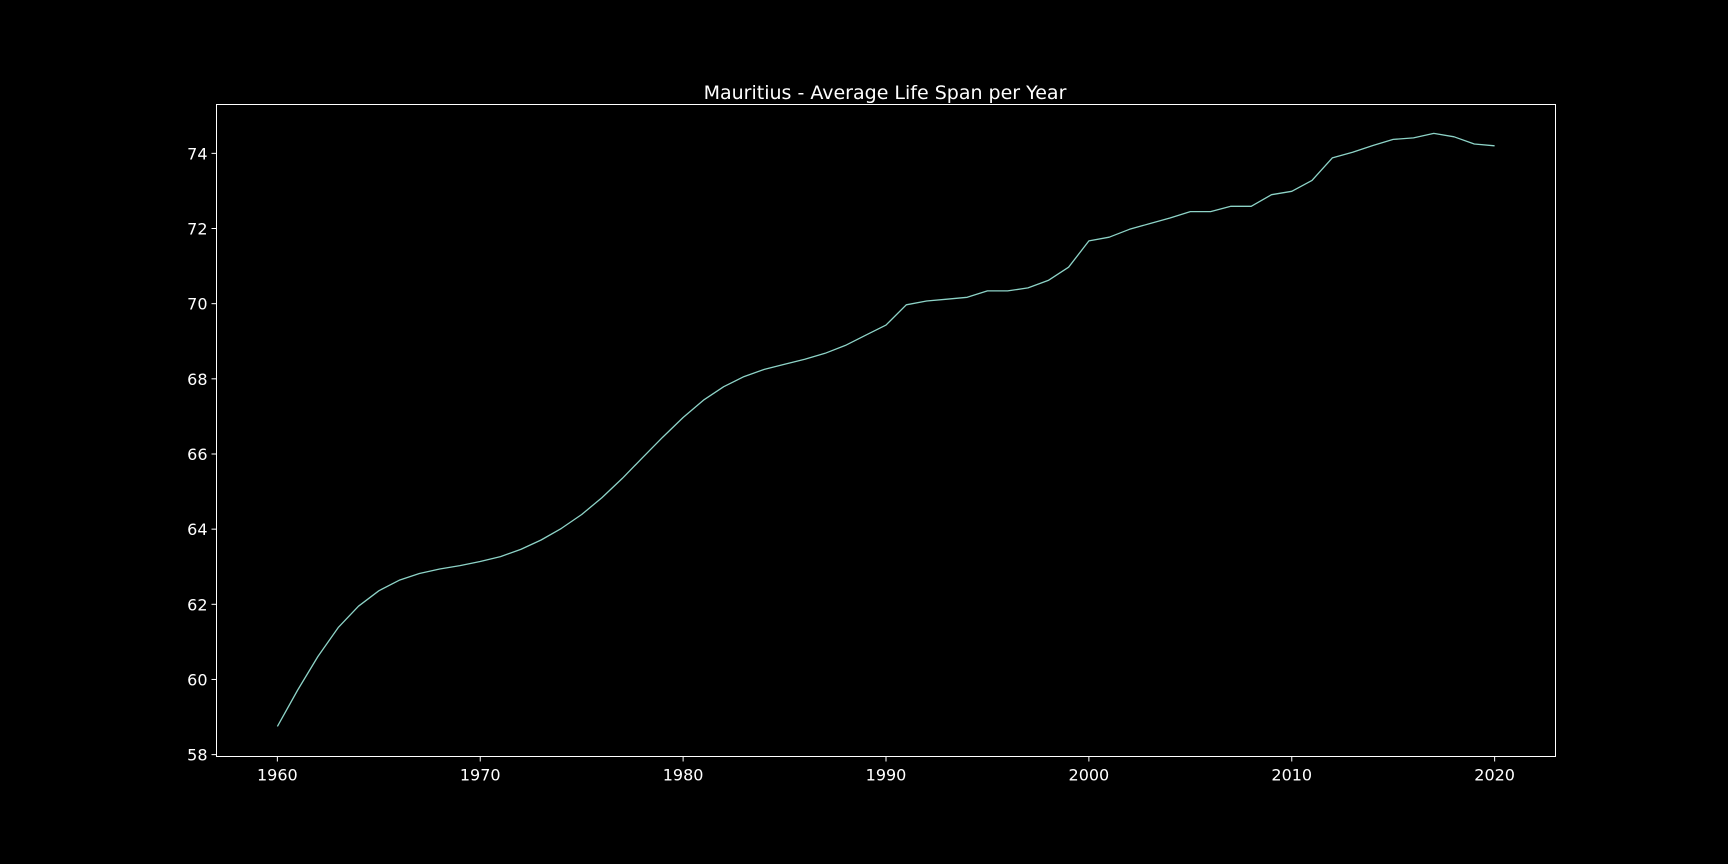 The height and width of the screenshot is (864, 1728). What do you see at coordinates (197, 529) in the screenshot?
I see `y-tick-label: 64` at bounding box center [197, 529].